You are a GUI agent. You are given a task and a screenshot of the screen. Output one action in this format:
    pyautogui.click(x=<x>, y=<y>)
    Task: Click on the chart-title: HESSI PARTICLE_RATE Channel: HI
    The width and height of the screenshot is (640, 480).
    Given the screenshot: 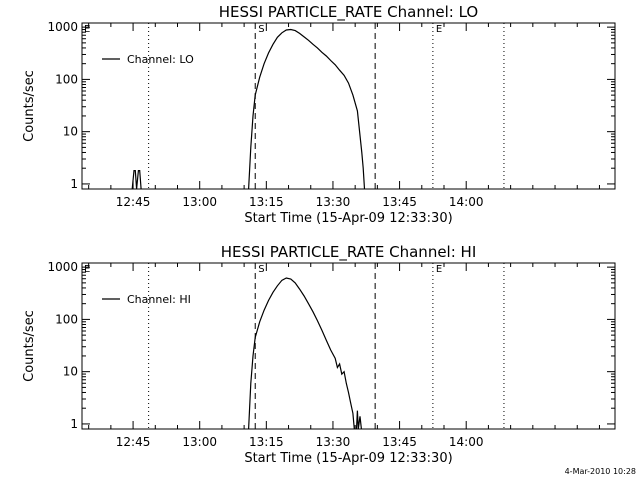 What is the action you would take?
    pyautogui.click(x=349, y=252)
    